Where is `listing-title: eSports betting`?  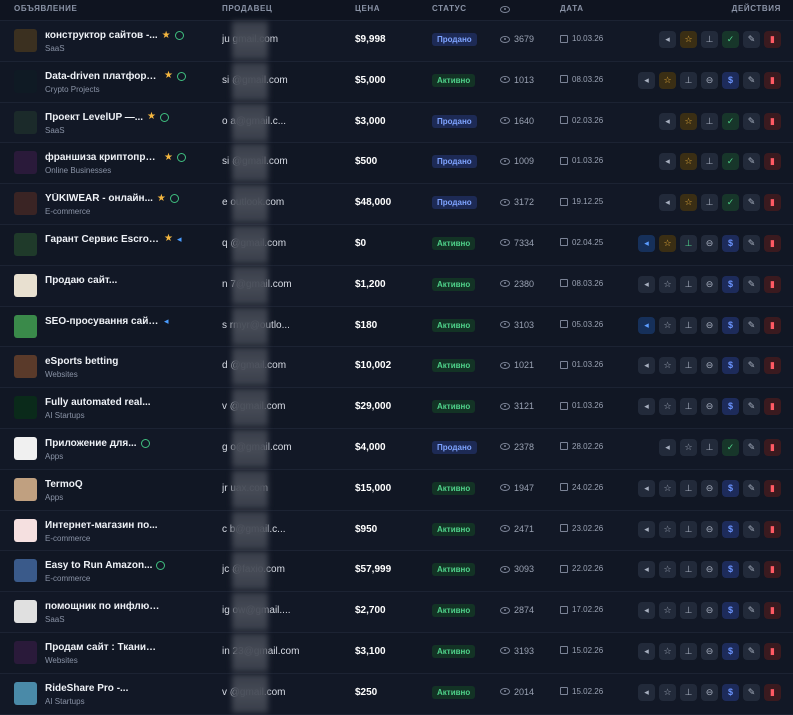 listing-title: eSports betting is located at coordinates (82, 362).